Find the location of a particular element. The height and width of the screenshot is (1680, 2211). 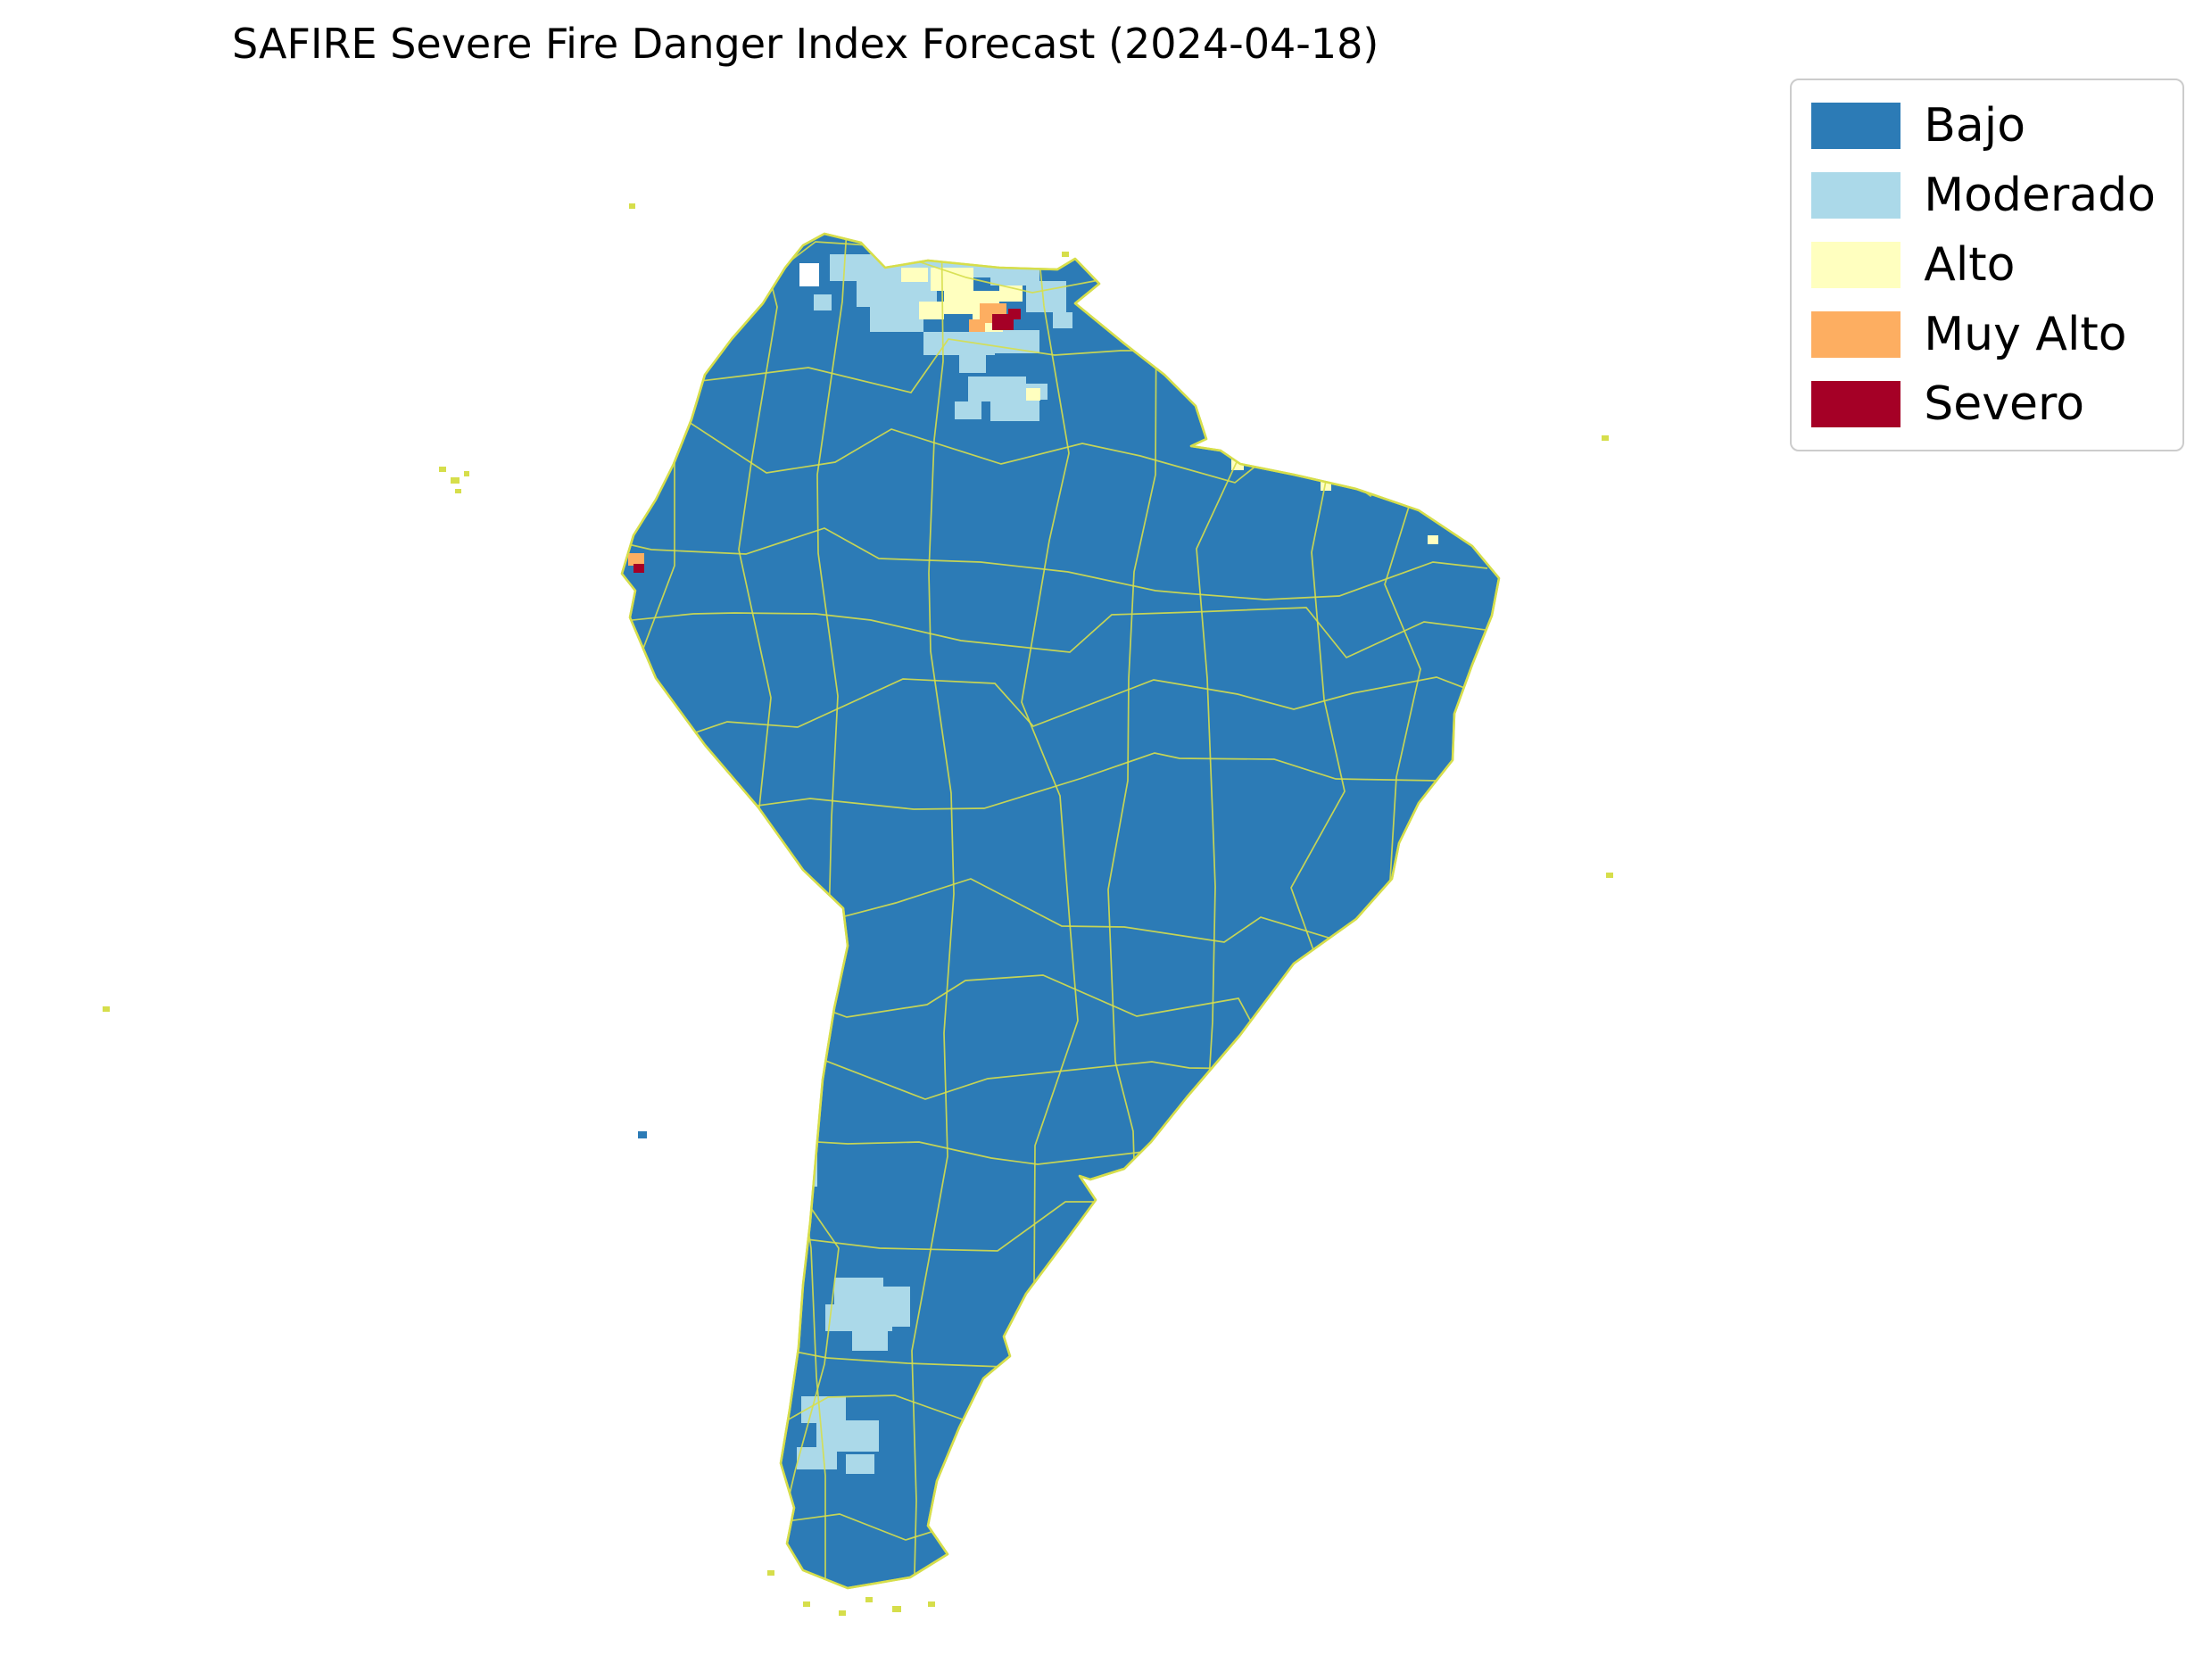

legend-item-moderado: Moderado is located at coordinates (1983, 195).